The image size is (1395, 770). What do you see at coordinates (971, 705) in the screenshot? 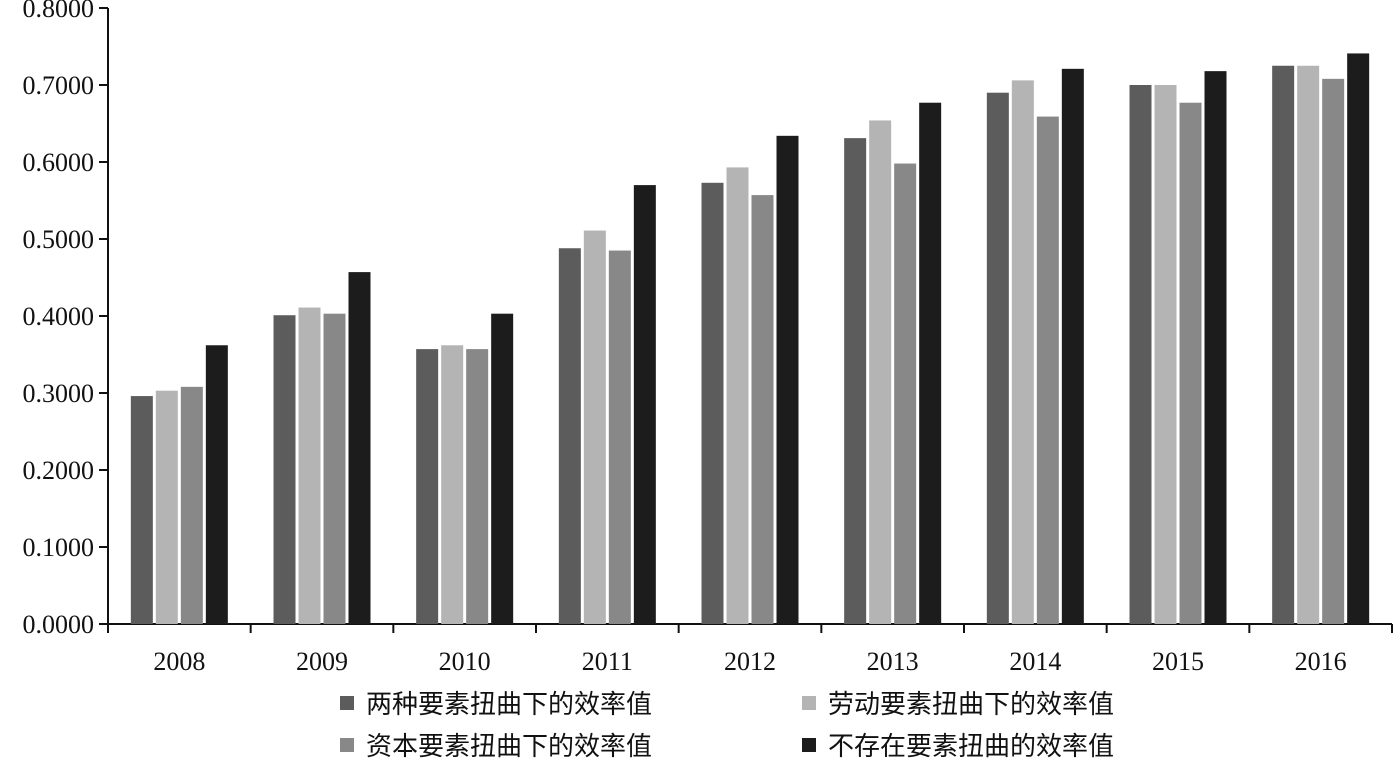
I see `legend-label: 劳动要素扭曲下的效率值` at bounding box center [971, 705].